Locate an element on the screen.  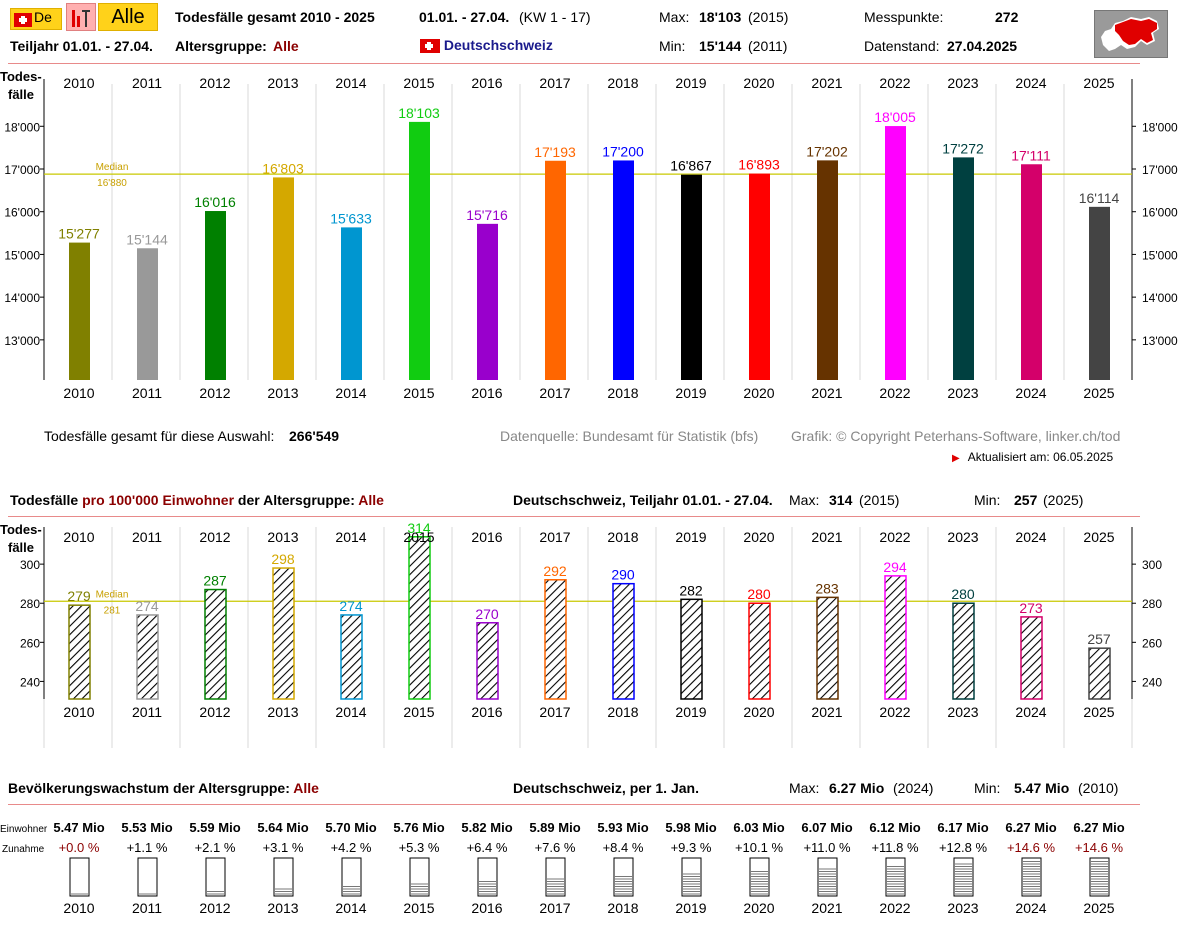
chart2-subtitle: Deutschschweiz, Teiljahr 01.01. - 27.04. is located at coordinates (643, 500).